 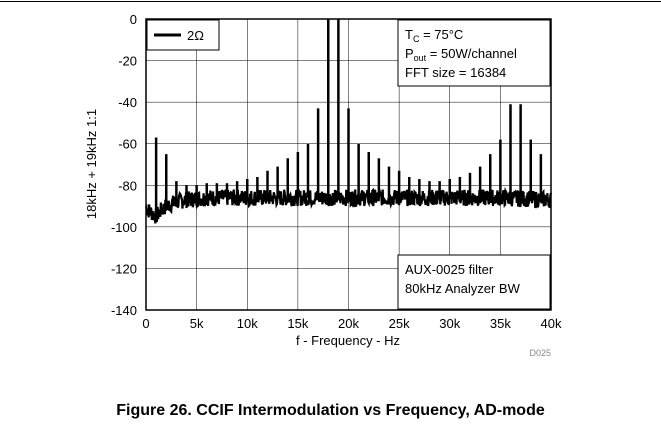 I want to click on condition-fft: FFT size = 16384, so click(x=455, y=72).